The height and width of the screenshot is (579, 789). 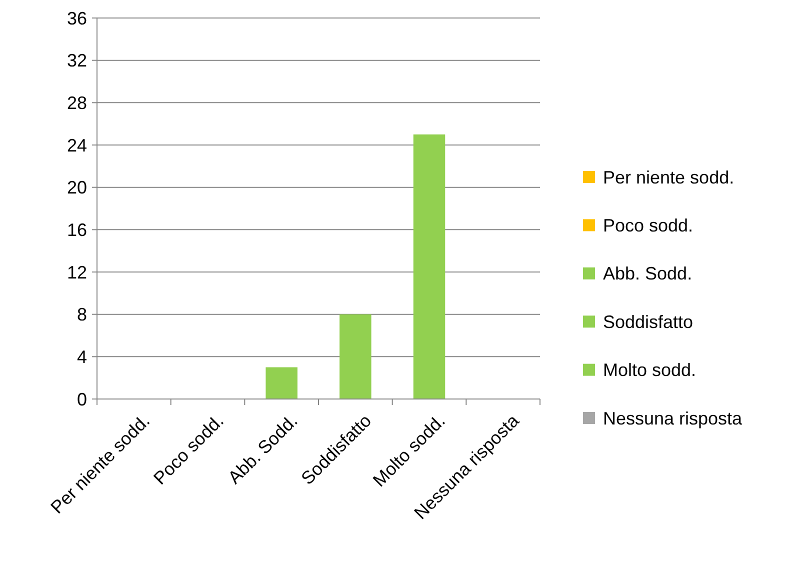 I want to click on y-tick-label: 28, so click(x=76, y=102).